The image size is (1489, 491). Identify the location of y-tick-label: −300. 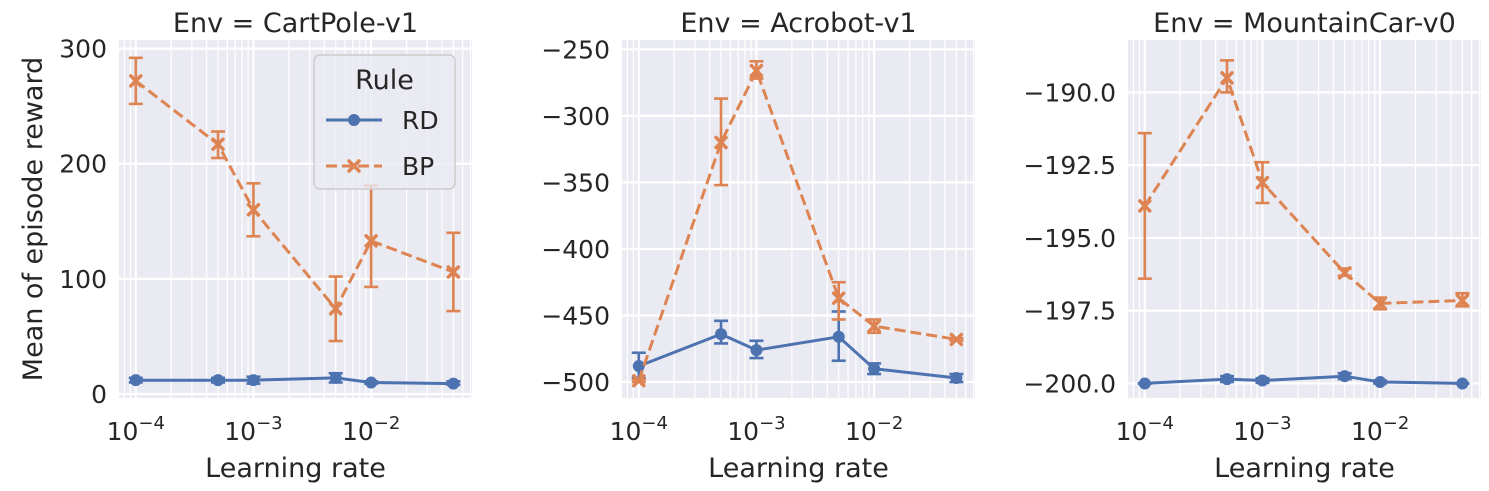
(575, 116).